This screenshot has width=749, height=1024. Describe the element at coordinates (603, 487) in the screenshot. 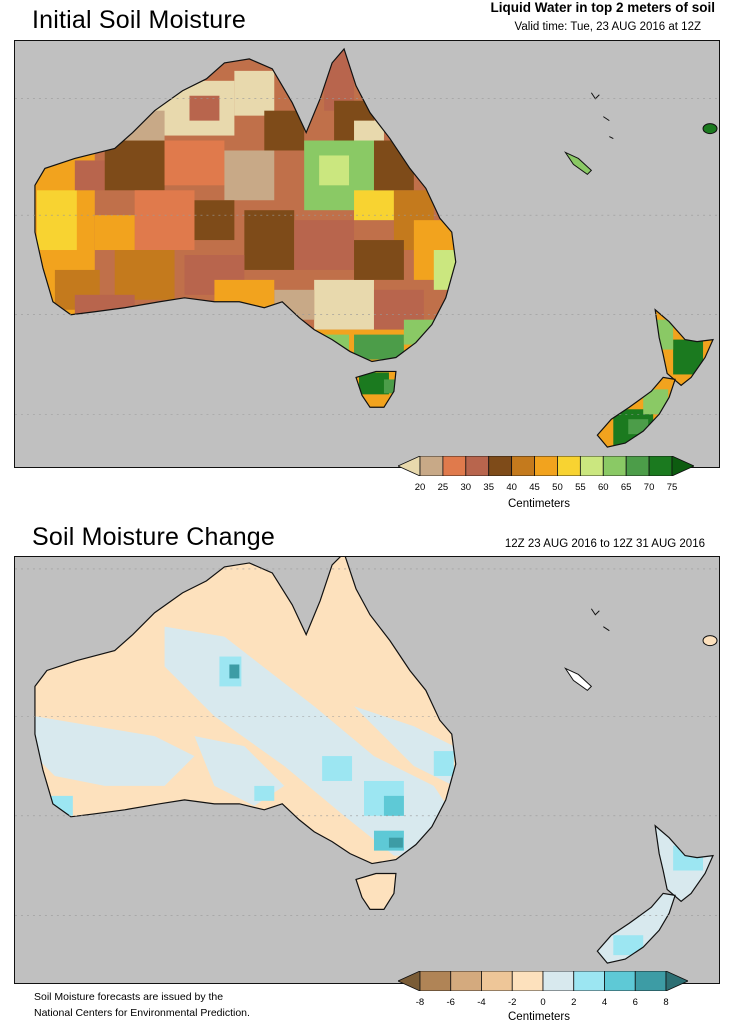

I see `colorbar-tick-label: 60` at that location.